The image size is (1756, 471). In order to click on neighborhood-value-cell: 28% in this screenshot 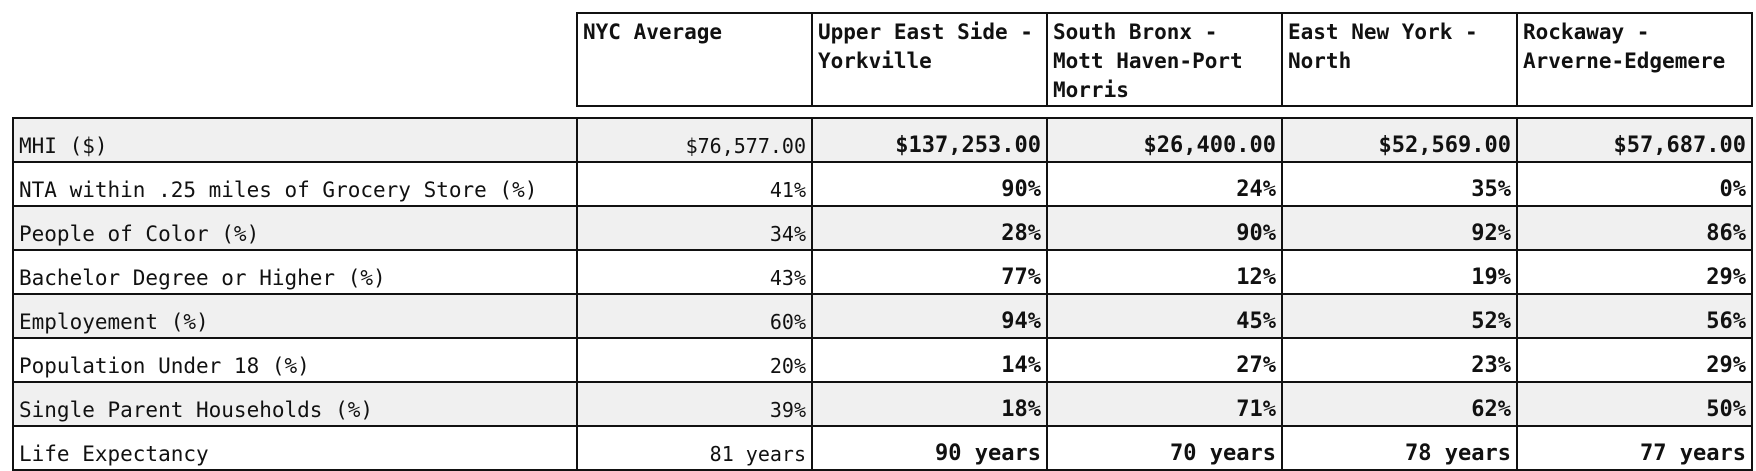, I will do `click(929, 228)`.